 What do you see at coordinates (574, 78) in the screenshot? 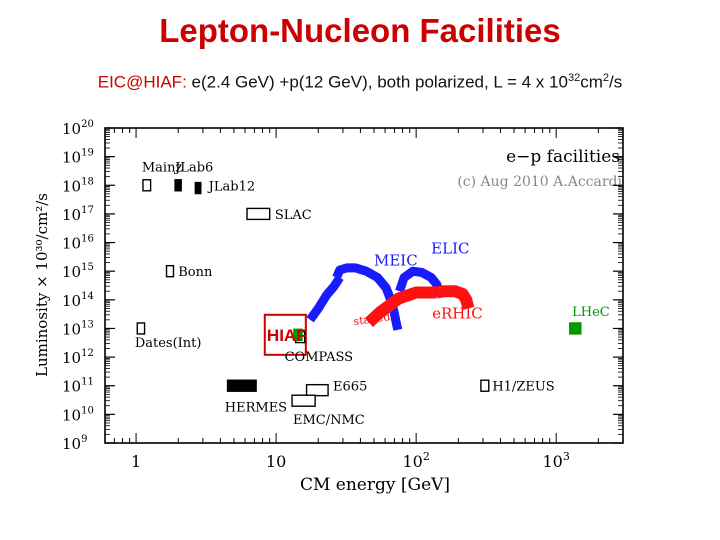
I see `subtitle-exponent: 32` at bounding box center [574, 78].